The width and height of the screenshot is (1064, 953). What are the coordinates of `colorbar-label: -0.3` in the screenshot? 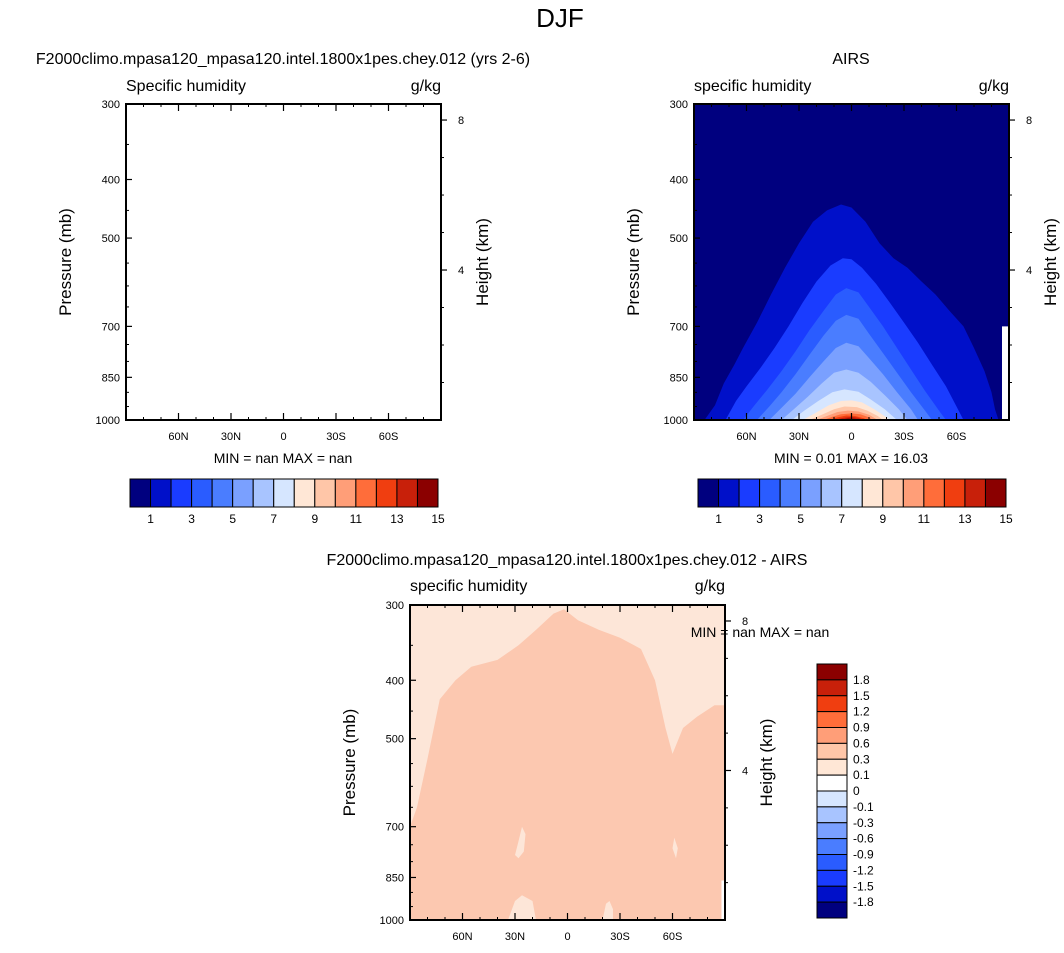 It's located at (863, 823).